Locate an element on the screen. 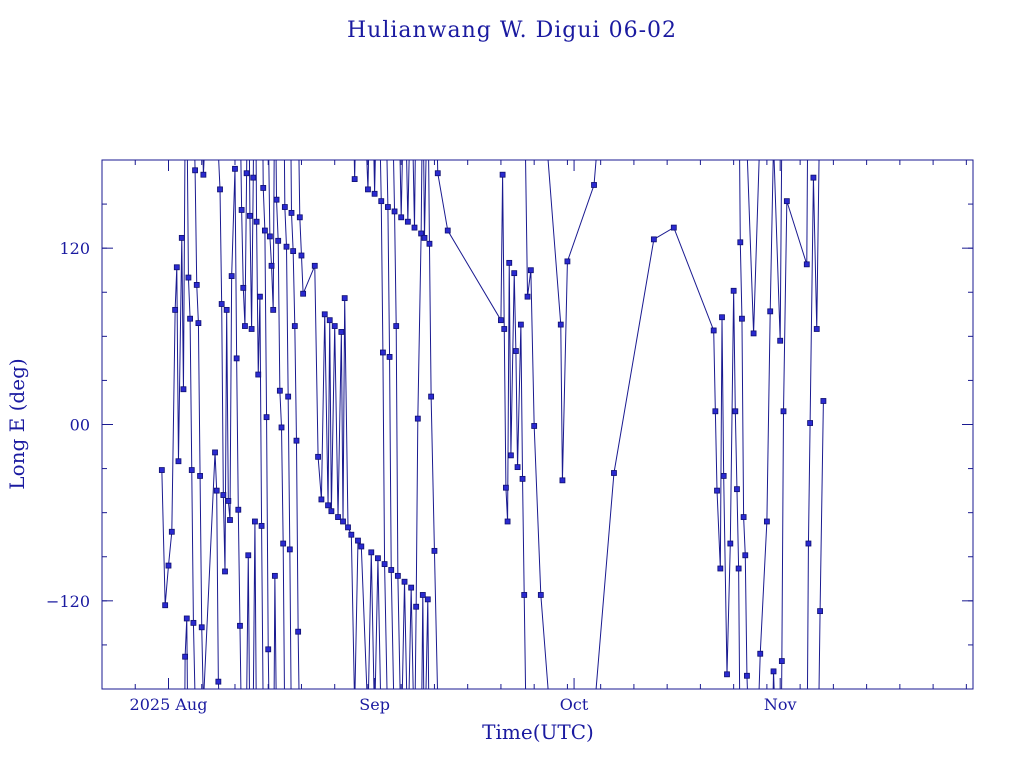  x-axis-label: Time(UTC) is located at coordinates (538, 732).